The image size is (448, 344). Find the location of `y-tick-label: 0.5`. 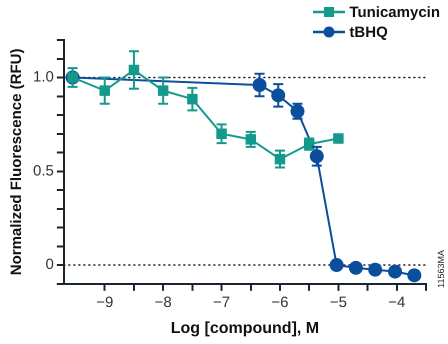

y-tick-label: 0.5 is located at coordinates (43, 171).